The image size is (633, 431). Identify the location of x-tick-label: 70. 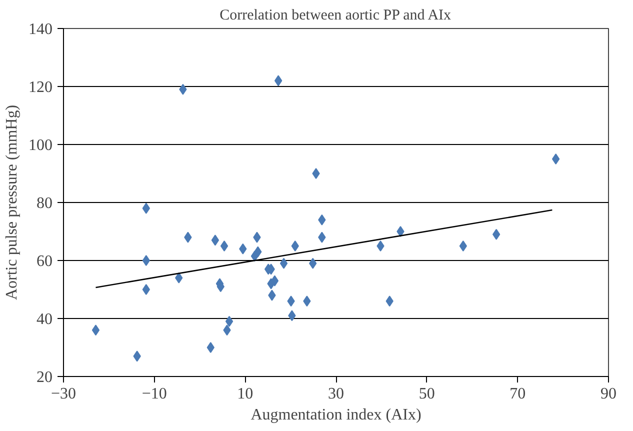
(518, 394).